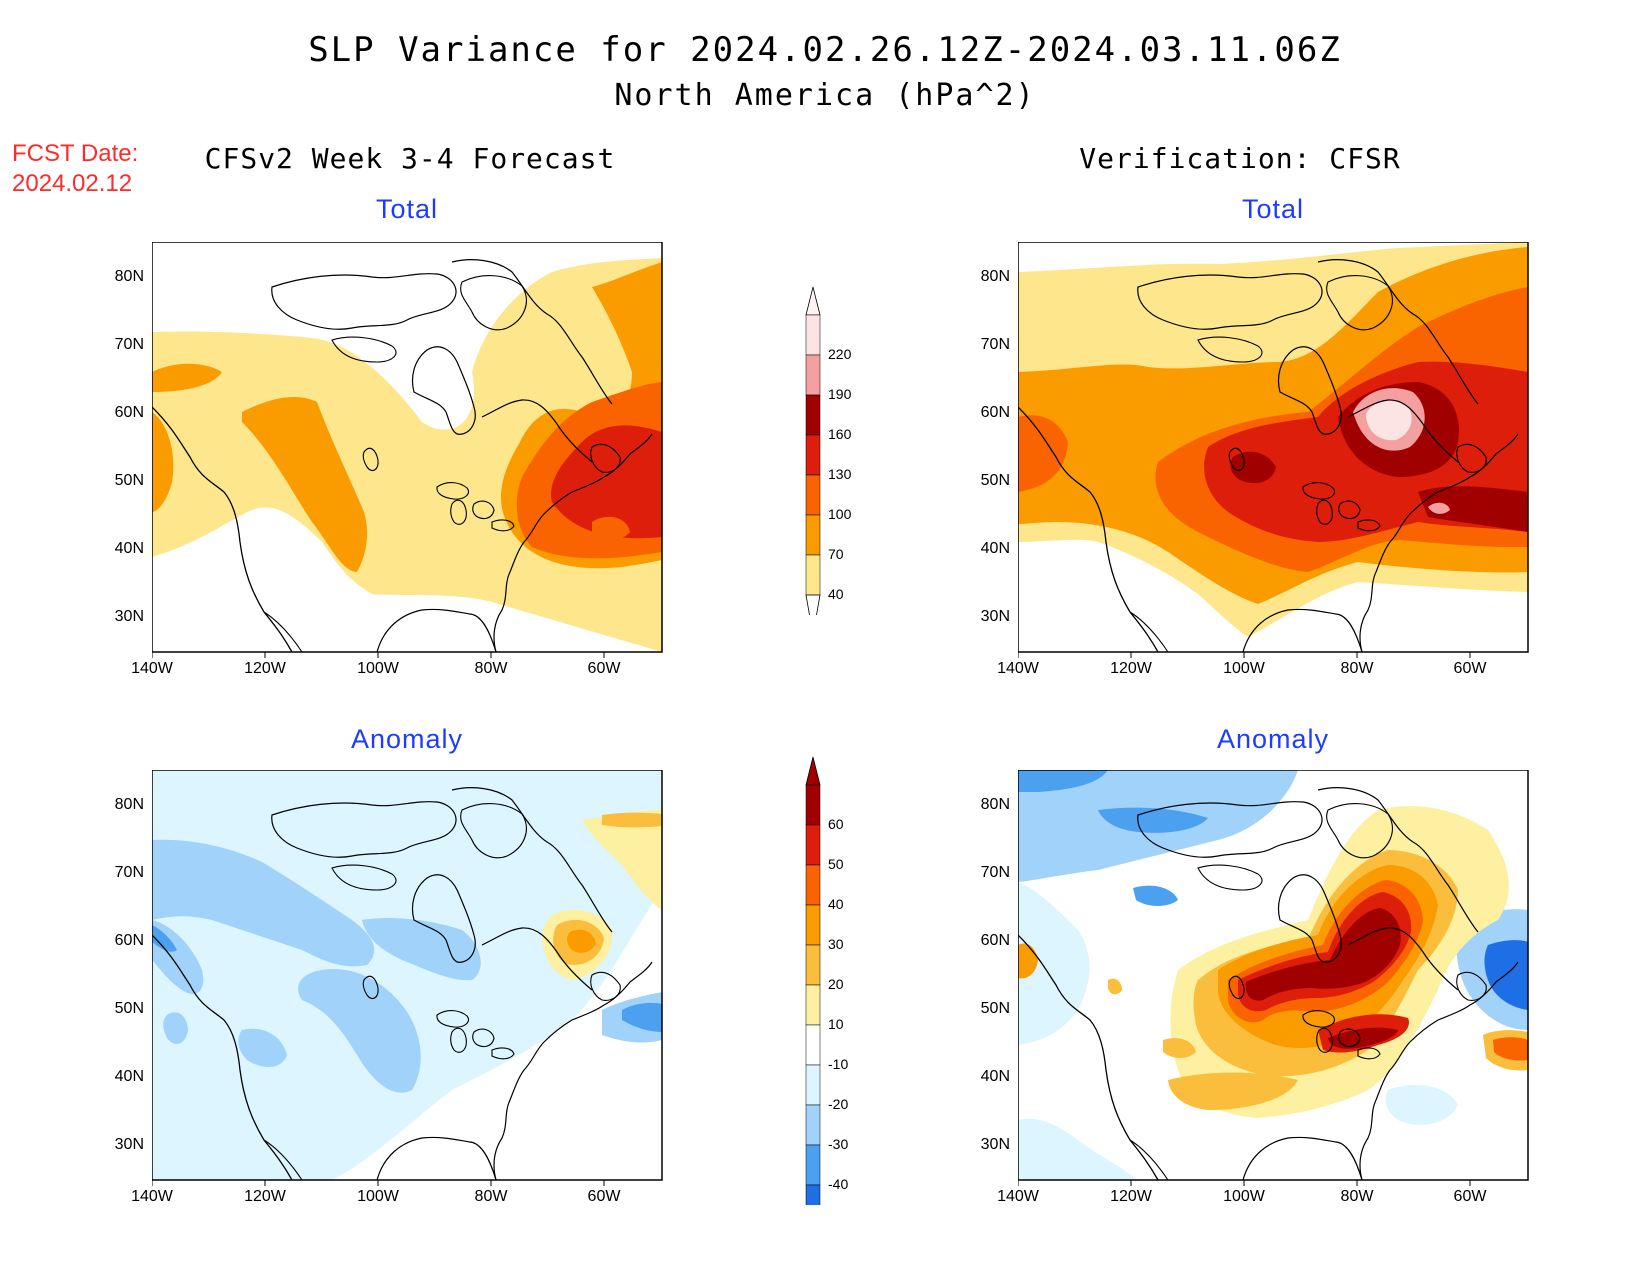  What do you see at coordinates (407, 978) in the screenshot?
I see `map-forecast-anomaly` at bounding box center [407, 978].